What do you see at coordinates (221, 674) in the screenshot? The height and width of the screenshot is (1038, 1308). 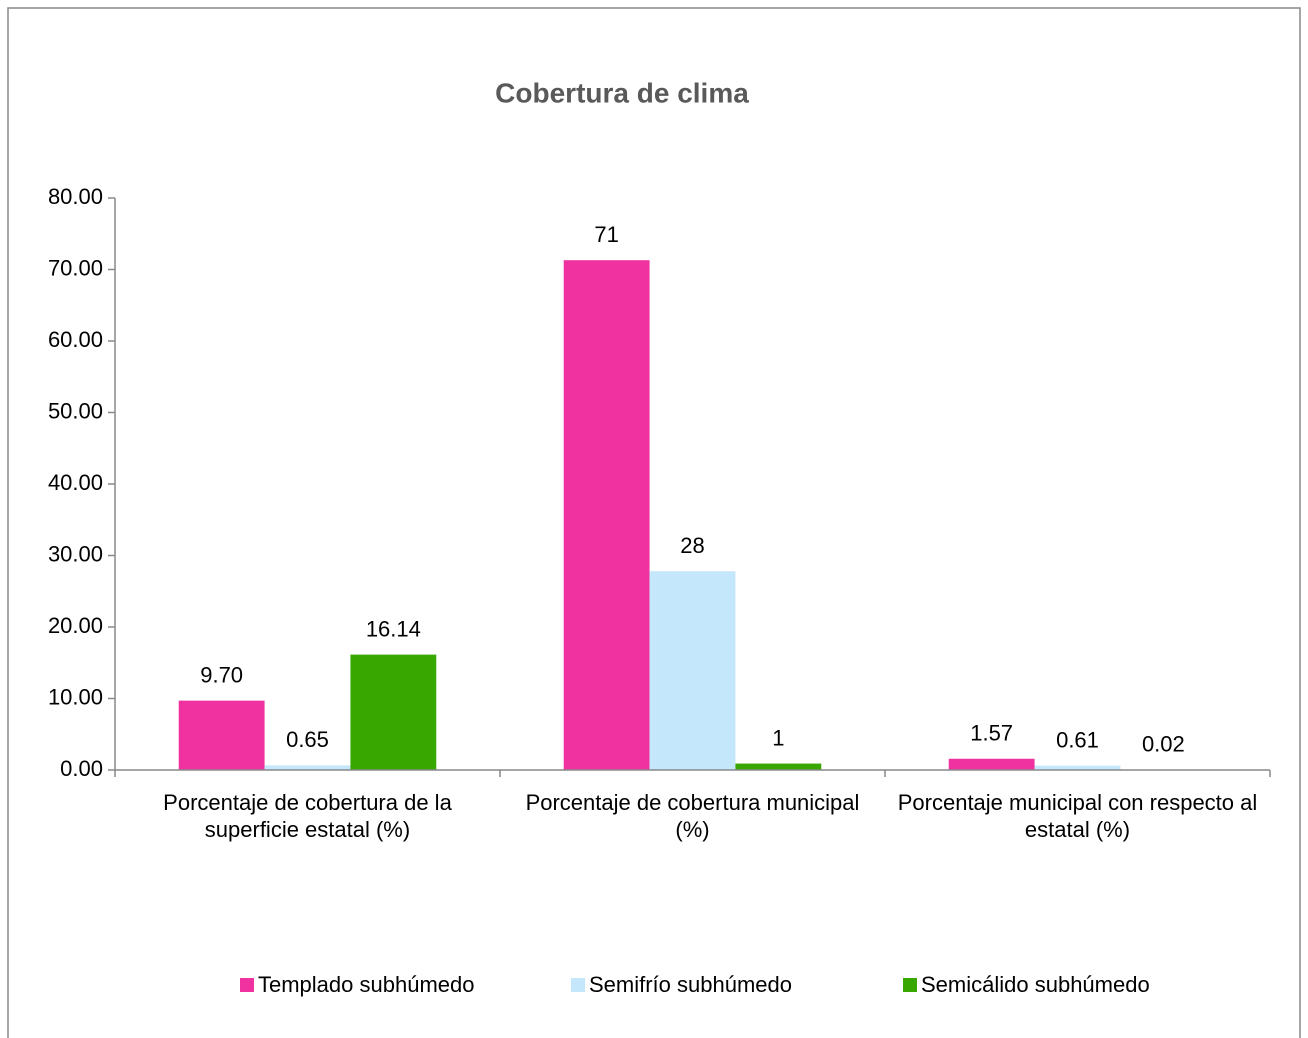 I see `data-label: 9.70` at bounding box center [221, 674].